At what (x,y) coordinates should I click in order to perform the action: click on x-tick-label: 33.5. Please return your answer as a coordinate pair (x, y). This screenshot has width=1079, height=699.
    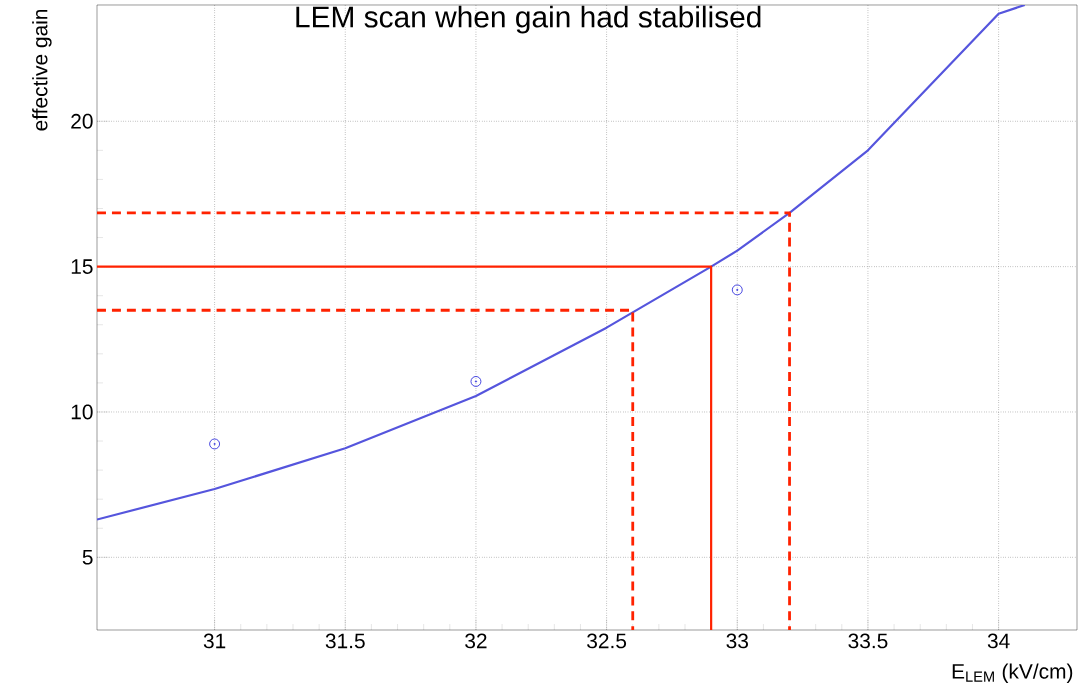
    Looking at the image, I should click on (868, 641).